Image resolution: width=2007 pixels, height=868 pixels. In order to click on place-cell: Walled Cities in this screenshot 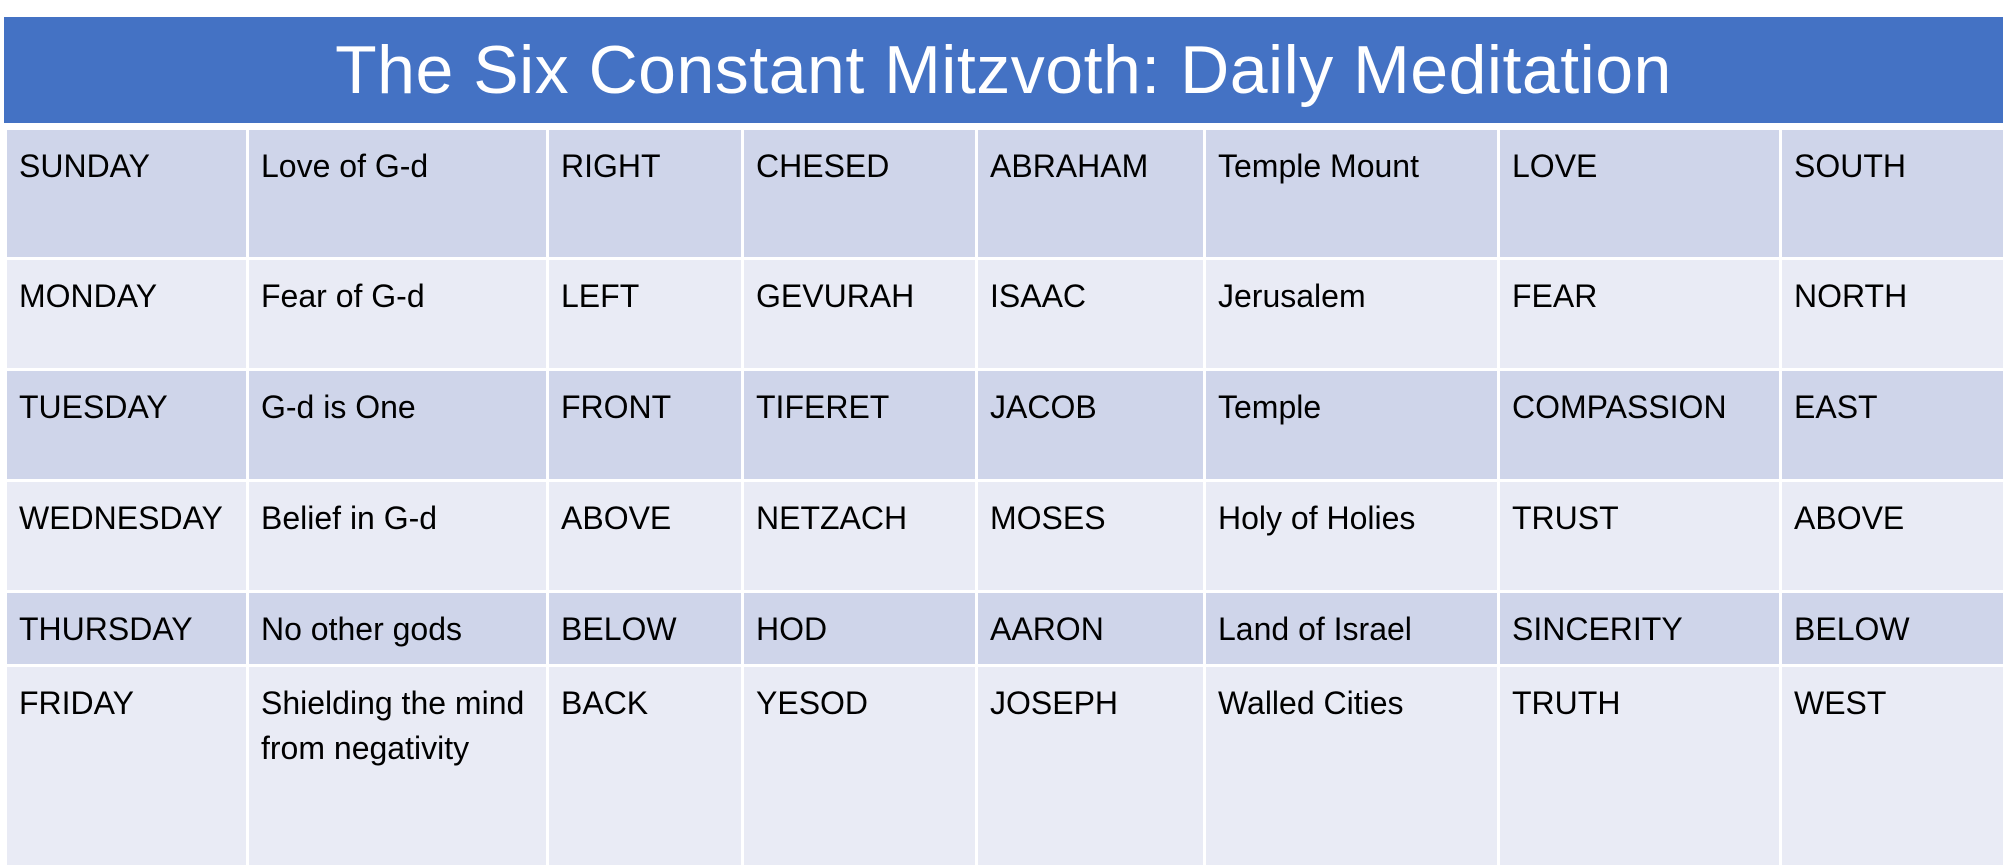, I will do `click(1351, 766)`.